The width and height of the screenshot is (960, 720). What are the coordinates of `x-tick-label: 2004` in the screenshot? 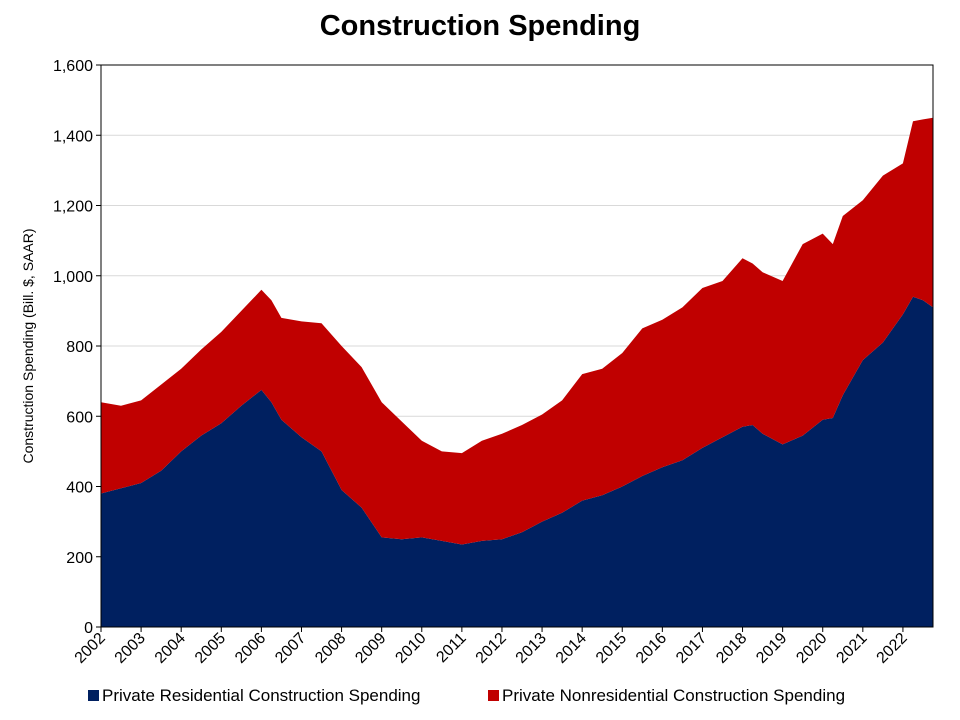 It's located at (170, 648).